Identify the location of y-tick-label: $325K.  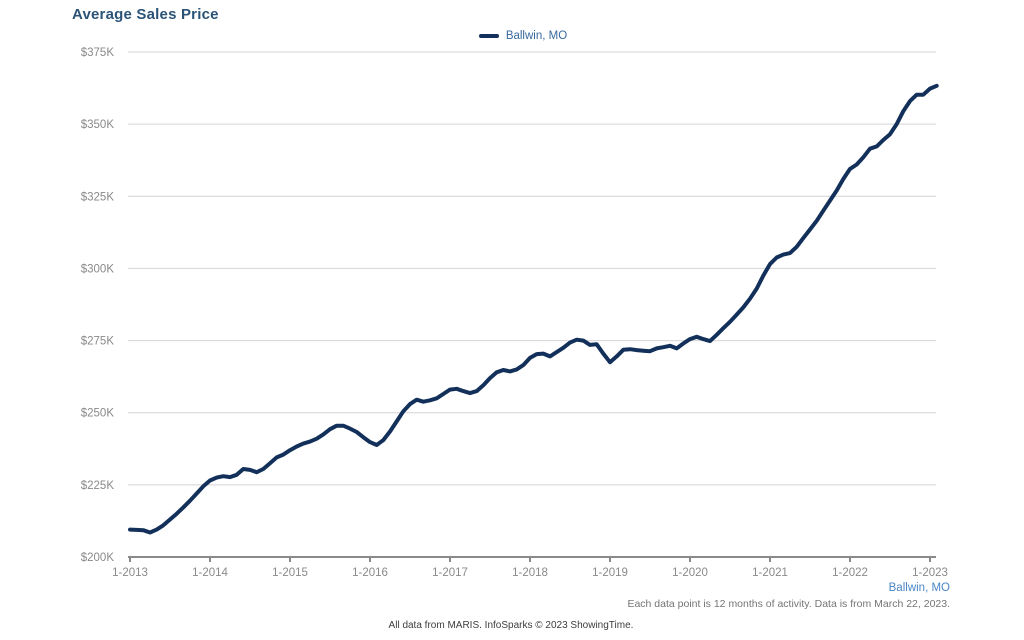
(98, 197).